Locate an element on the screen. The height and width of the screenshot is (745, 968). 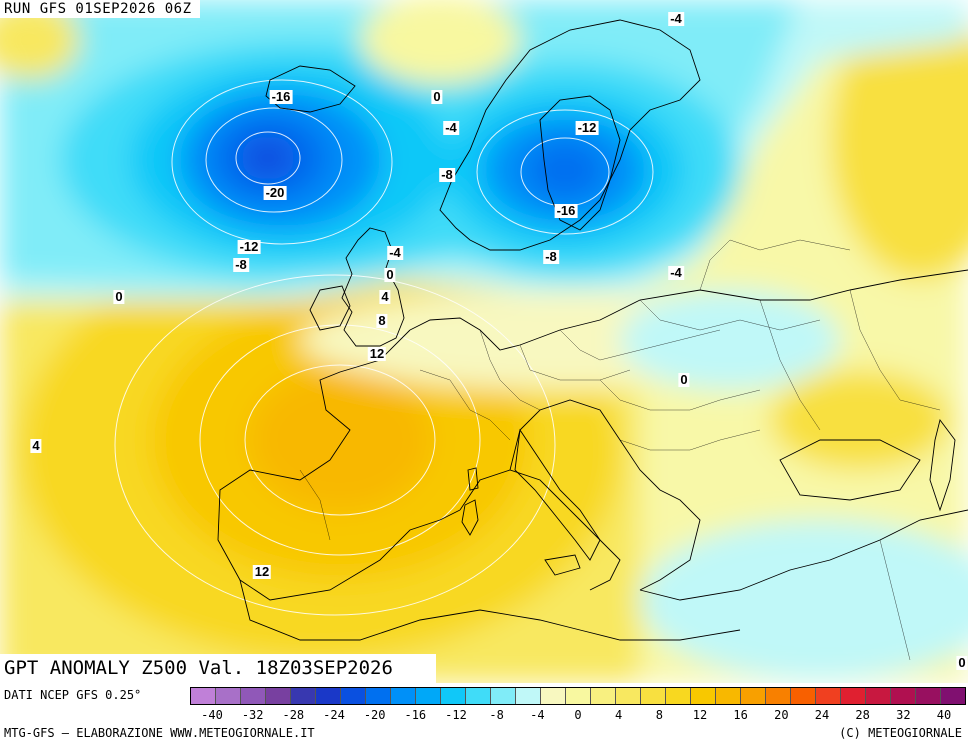
footer-copyright: (C) METEOGIORNALE is located at coordinates (900, 733).